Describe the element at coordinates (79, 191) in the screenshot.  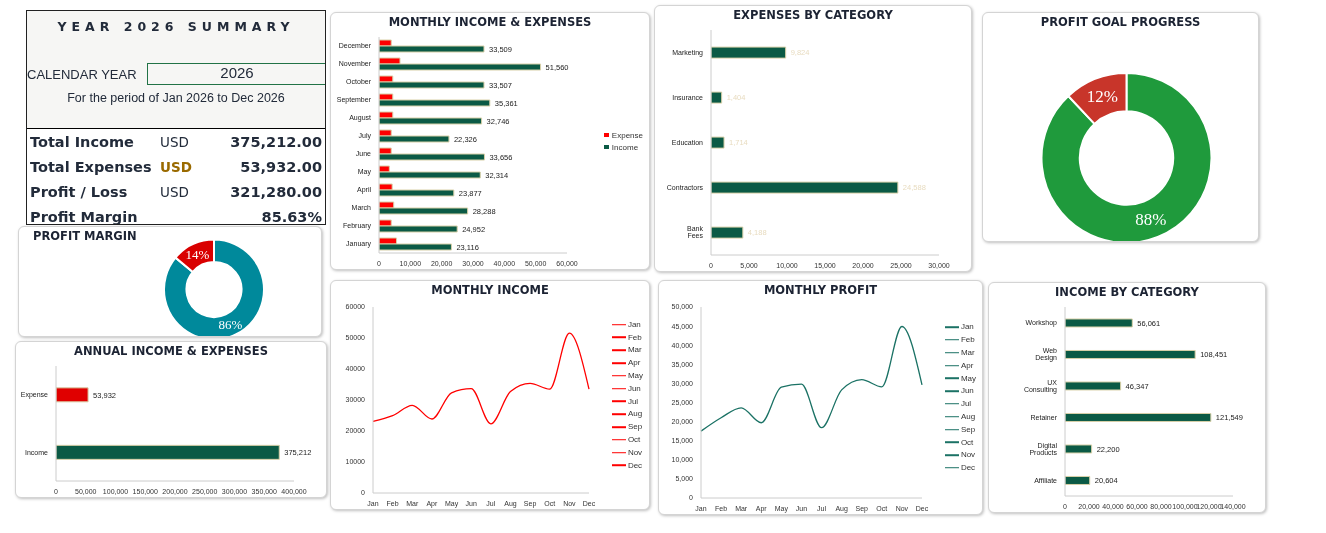
I see `text: Profit / Loss` at that location.